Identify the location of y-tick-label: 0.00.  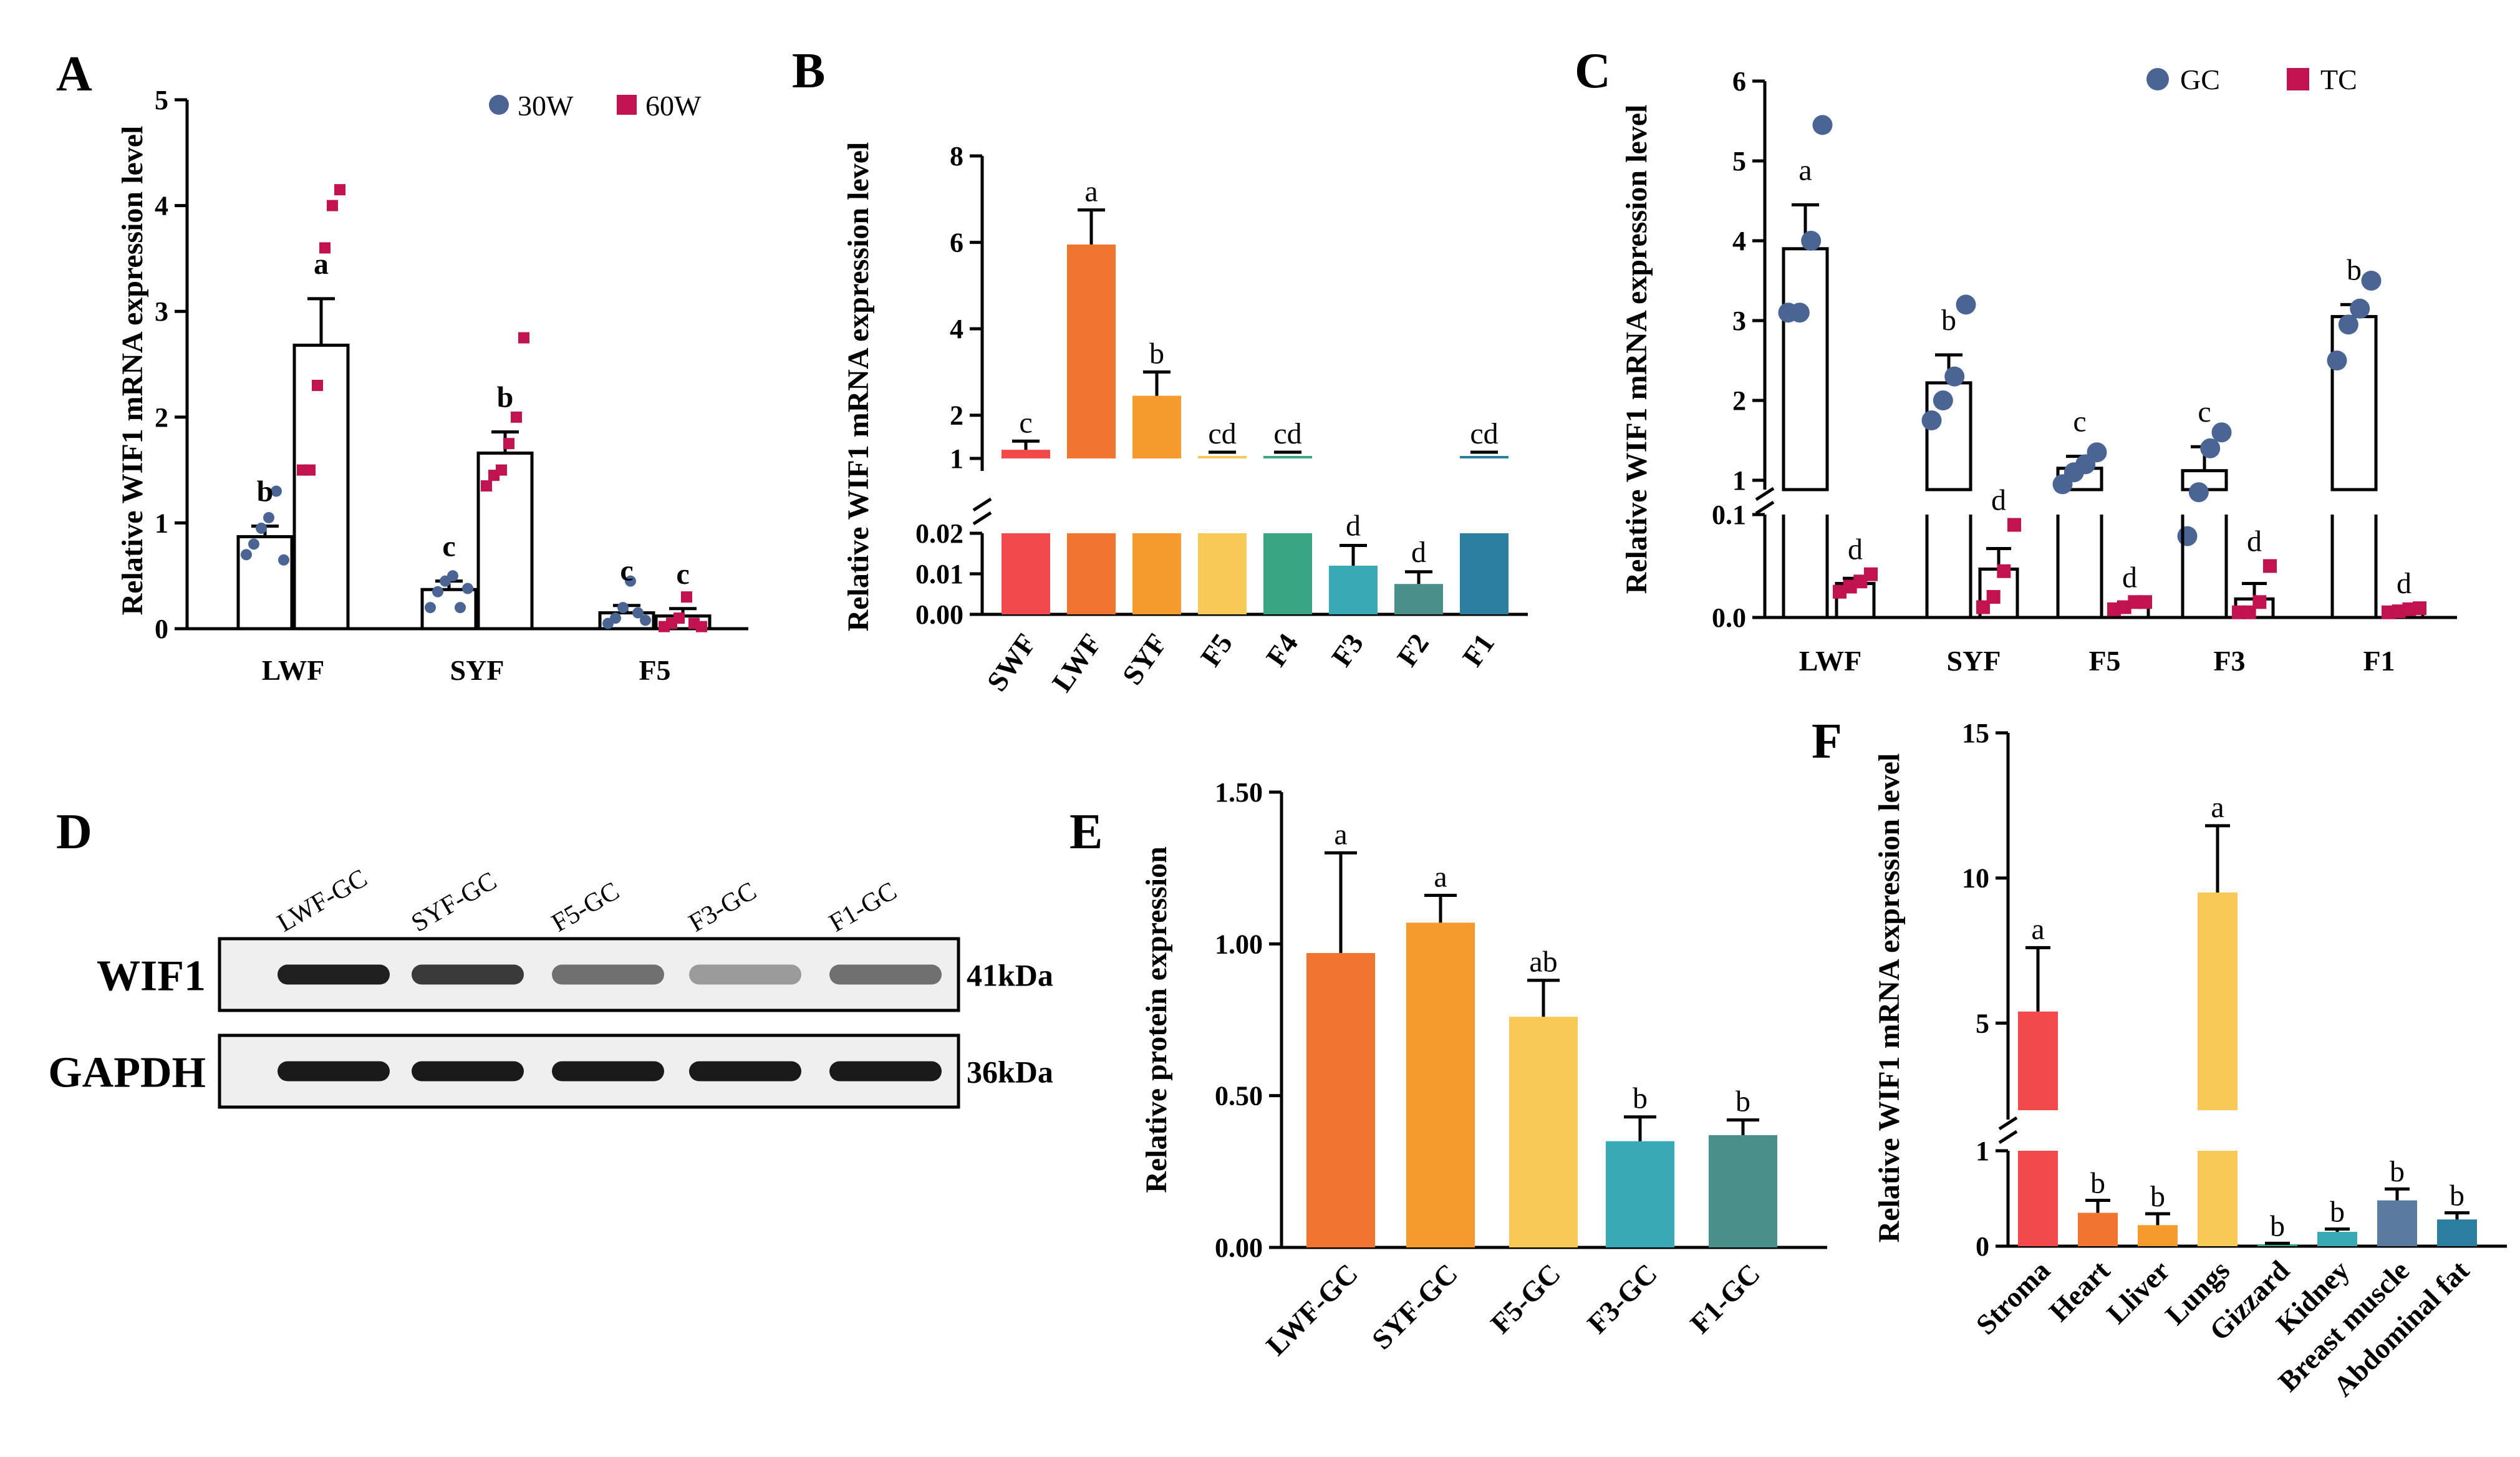
(939, 615).